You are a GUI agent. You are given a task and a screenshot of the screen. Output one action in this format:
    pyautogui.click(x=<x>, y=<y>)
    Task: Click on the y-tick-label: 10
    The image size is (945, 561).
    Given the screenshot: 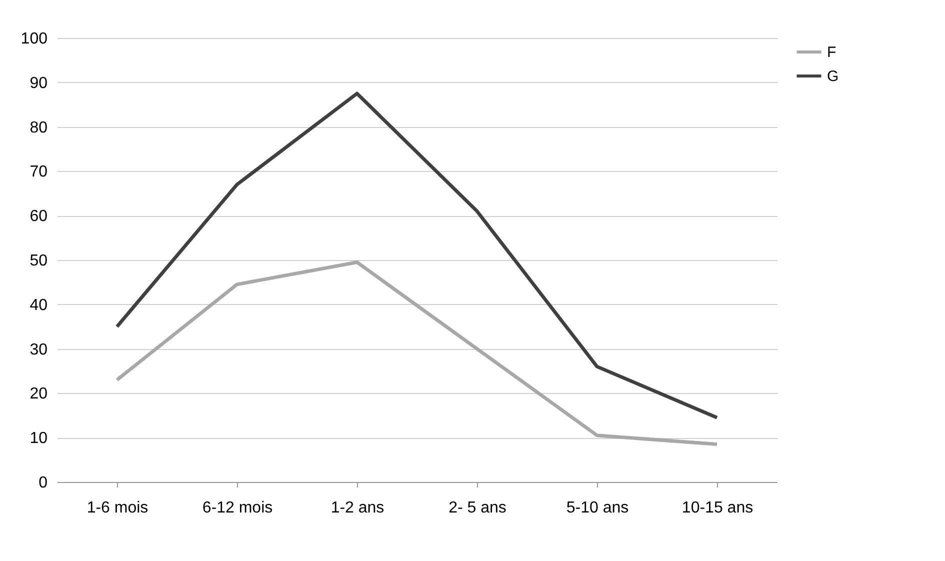 What is the action you would take?
    pyautogui.click(x=39, y=439)
    